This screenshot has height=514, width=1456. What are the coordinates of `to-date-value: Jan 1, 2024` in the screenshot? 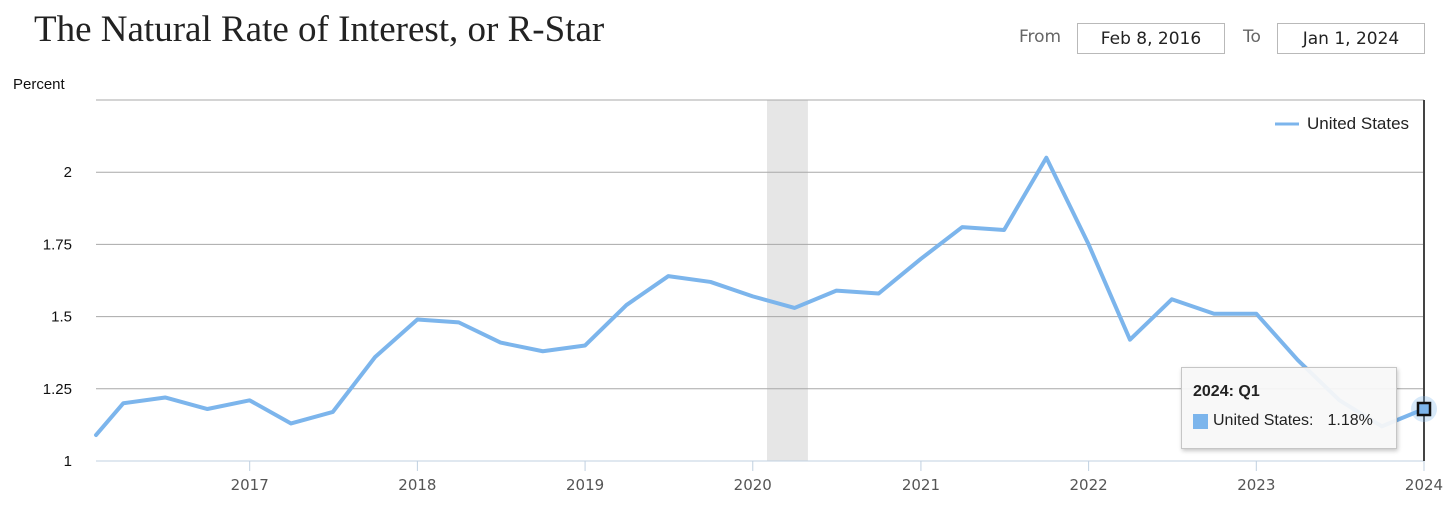 It's located at (1351, 38).